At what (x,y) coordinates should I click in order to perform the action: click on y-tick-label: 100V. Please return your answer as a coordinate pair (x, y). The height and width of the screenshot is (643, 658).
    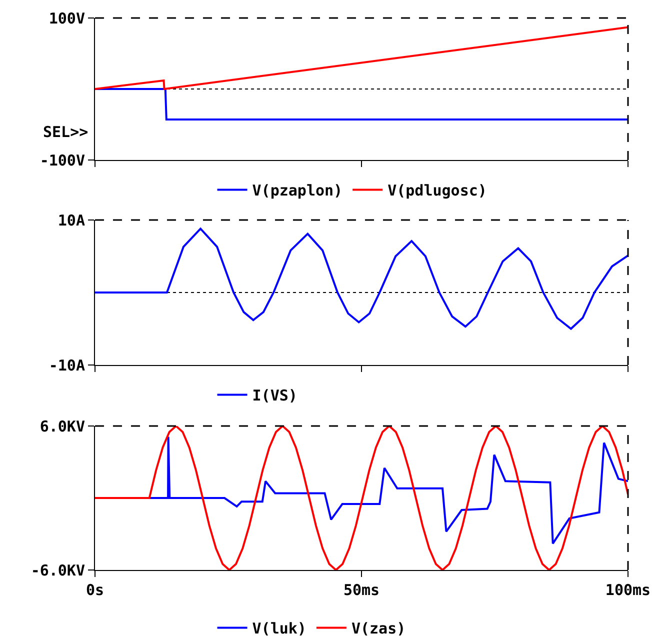
    Looking at the image, I should click on (66, 18).